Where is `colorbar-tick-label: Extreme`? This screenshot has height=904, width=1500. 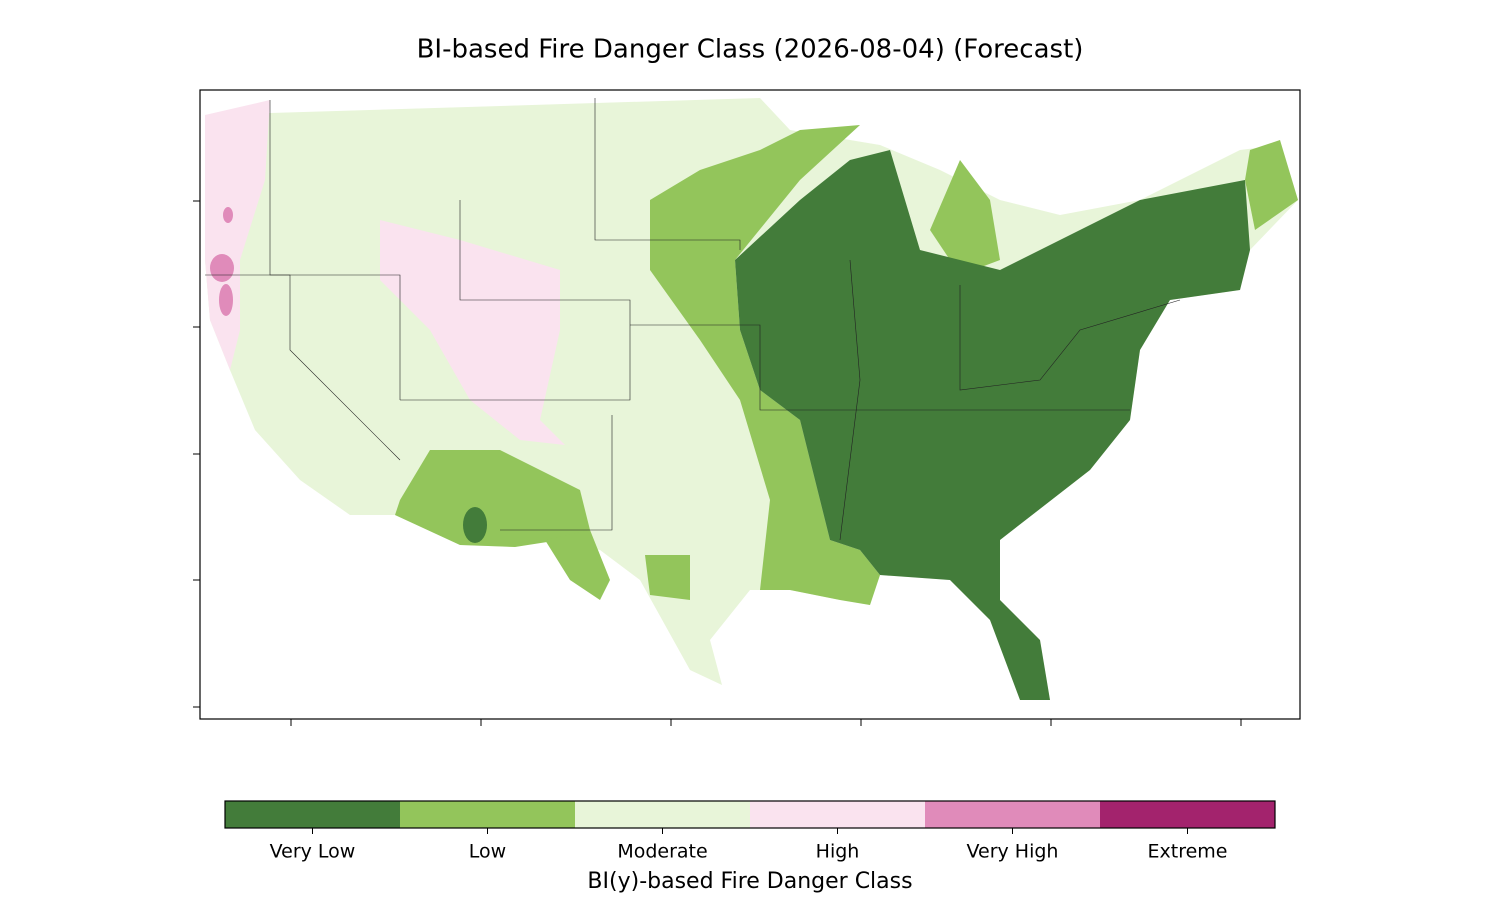
colorbar-tick-label: Extreme is located at coordinates (1188, 852).